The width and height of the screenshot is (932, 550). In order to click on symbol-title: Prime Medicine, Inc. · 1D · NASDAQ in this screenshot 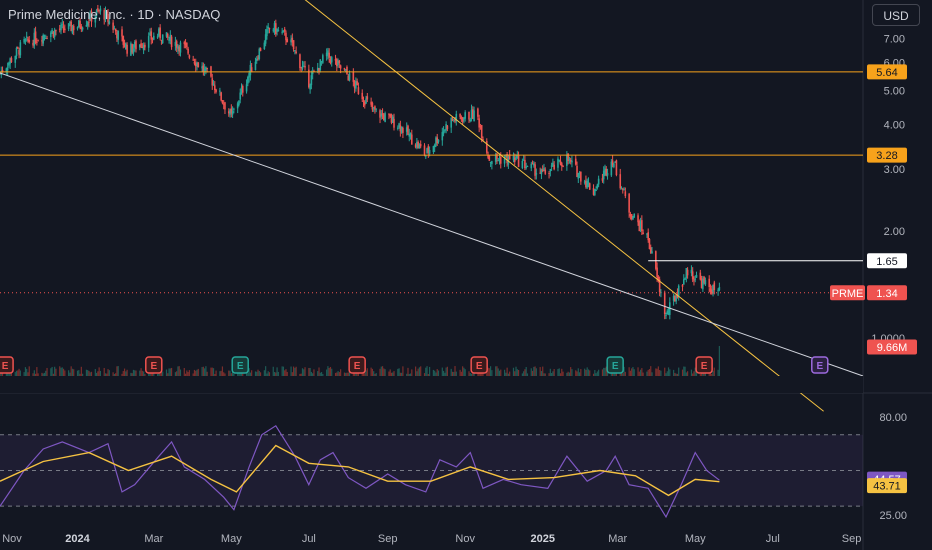, I will do `click(114, 14)`.